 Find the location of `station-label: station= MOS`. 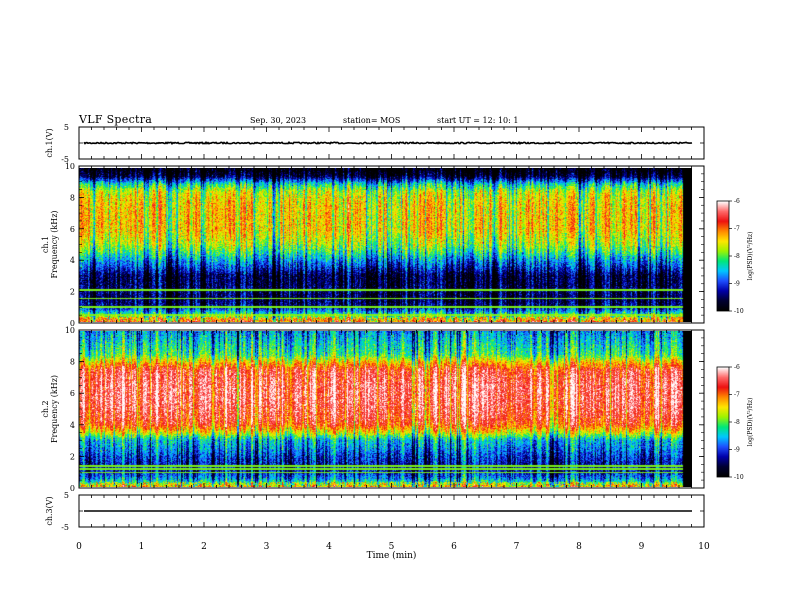

station-label: station= MOS is located at coordinates (372, 120).